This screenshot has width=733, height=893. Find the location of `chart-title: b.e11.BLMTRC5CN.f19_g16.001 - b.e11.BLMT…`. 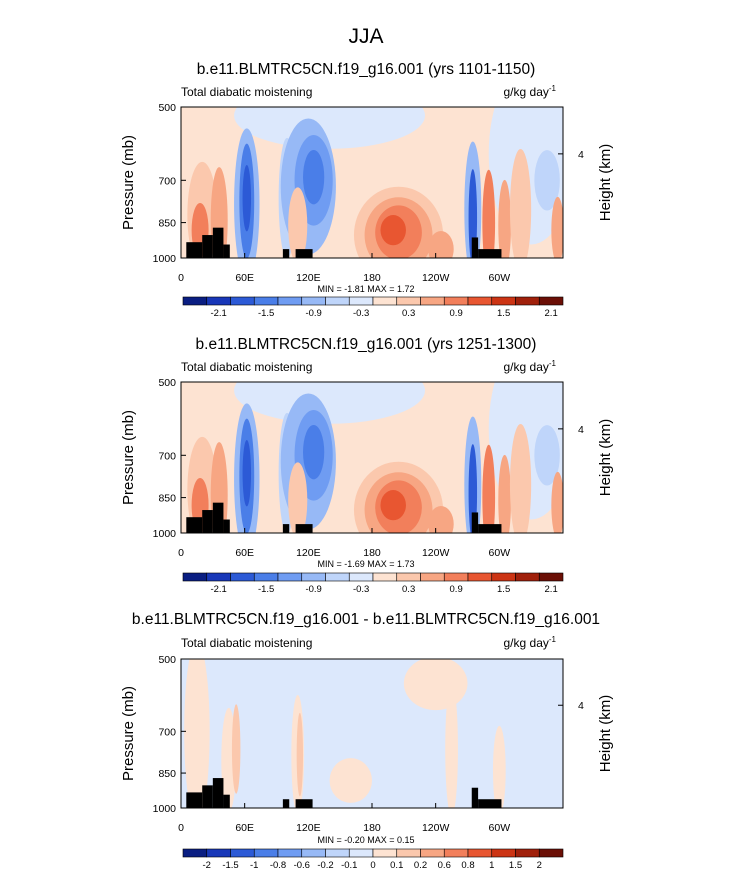

chart-title: b.e11.BLMTRC5CN.f19_g16.001 - b.e11.BLMT… is located at coordinates (366, 619).